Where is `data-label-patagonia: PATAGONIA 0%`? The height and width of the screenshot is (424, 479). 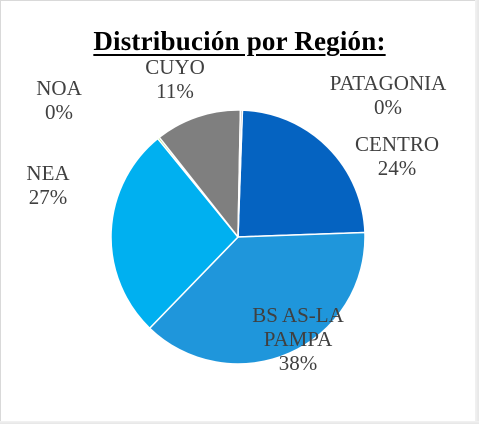
data-label-patagonia: PATAGONIA 0% is located at coordinates (388, 95).